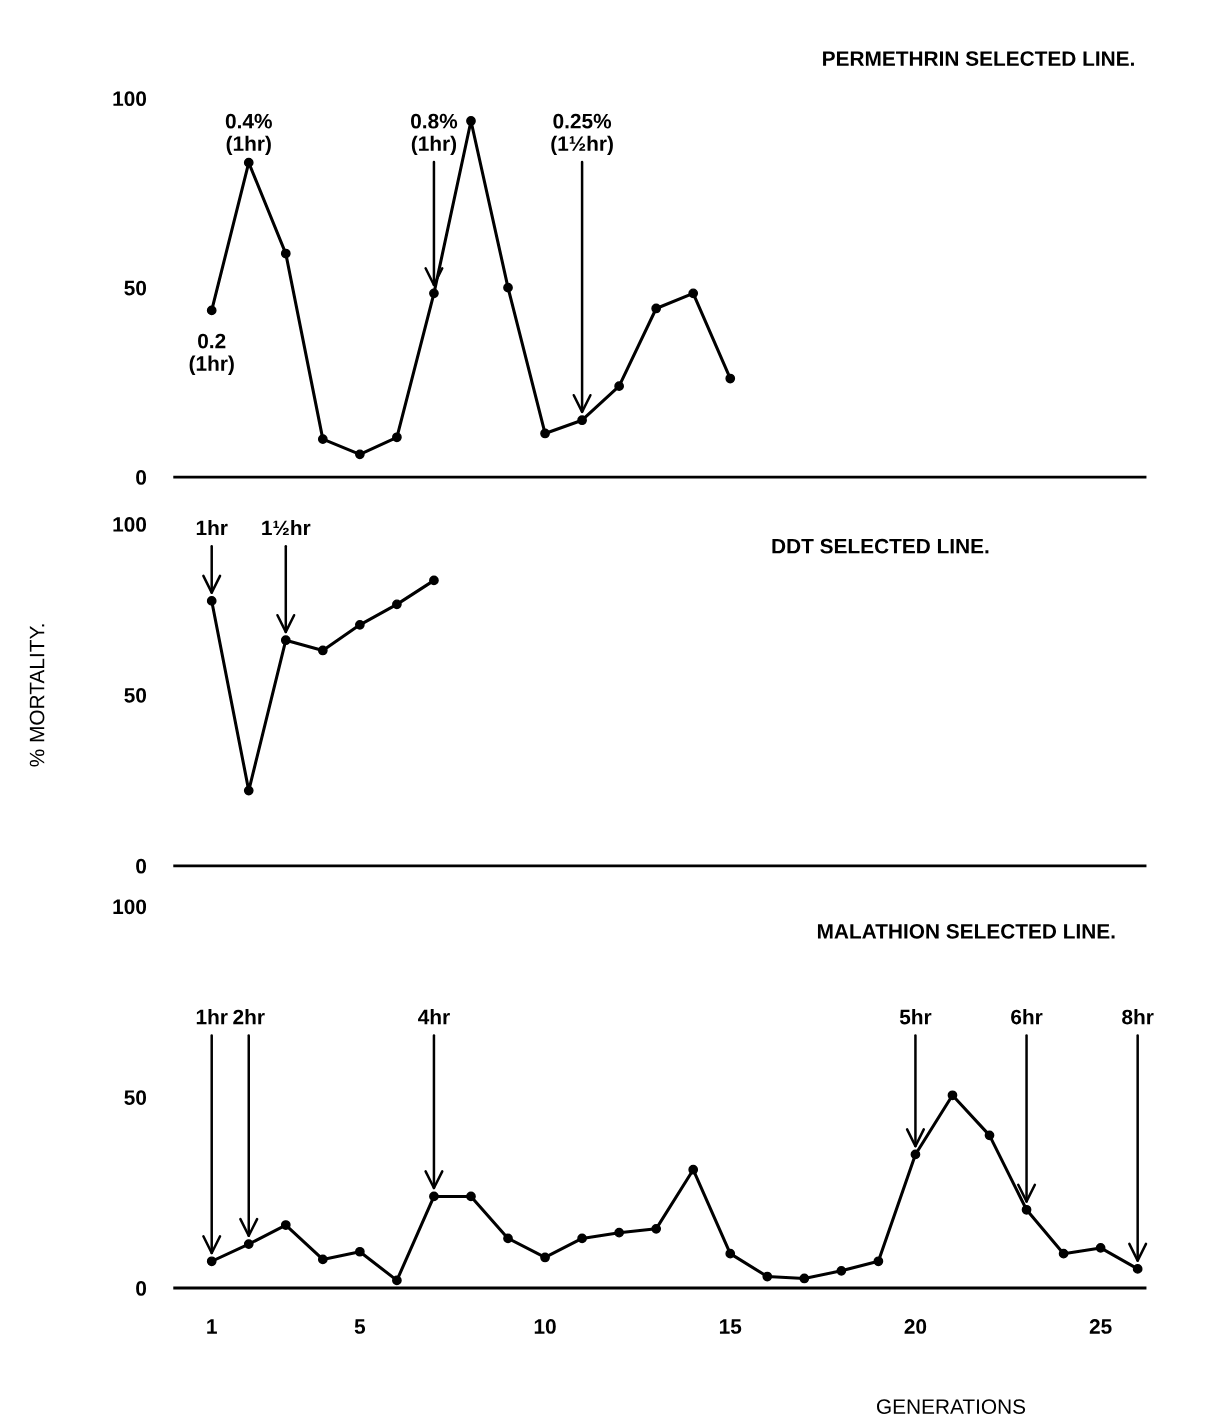 This screenshot has height=1424, width=1213. What do you see at coordinates (360, 1326) in the screenshot?
I see `x-tick-label: 5` at bounding box center [360, 1326].